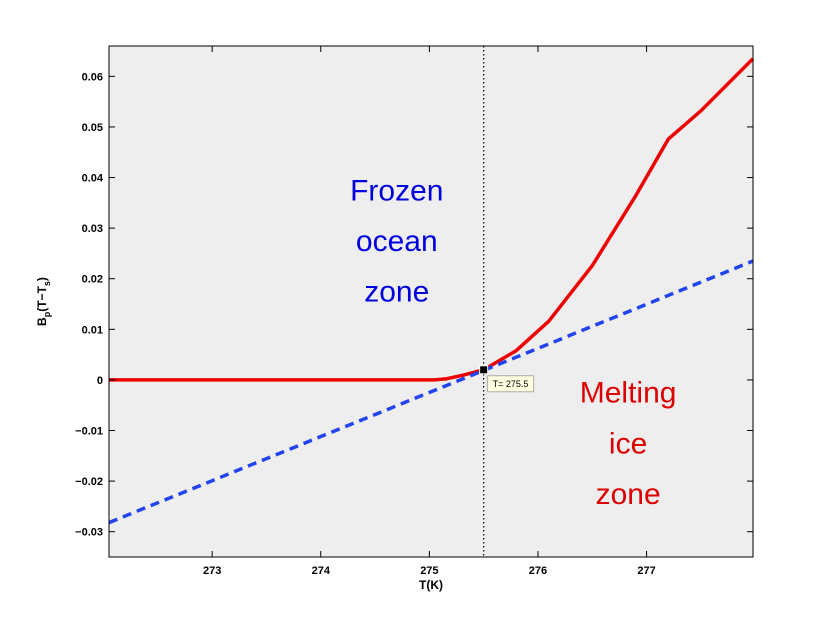 The height and width of the screenshot is (628, 830). What do you see at coordinates (92, 280) in the screenshot?
I see `y-tick-label: 0.02` at bounding box center [92, 280].